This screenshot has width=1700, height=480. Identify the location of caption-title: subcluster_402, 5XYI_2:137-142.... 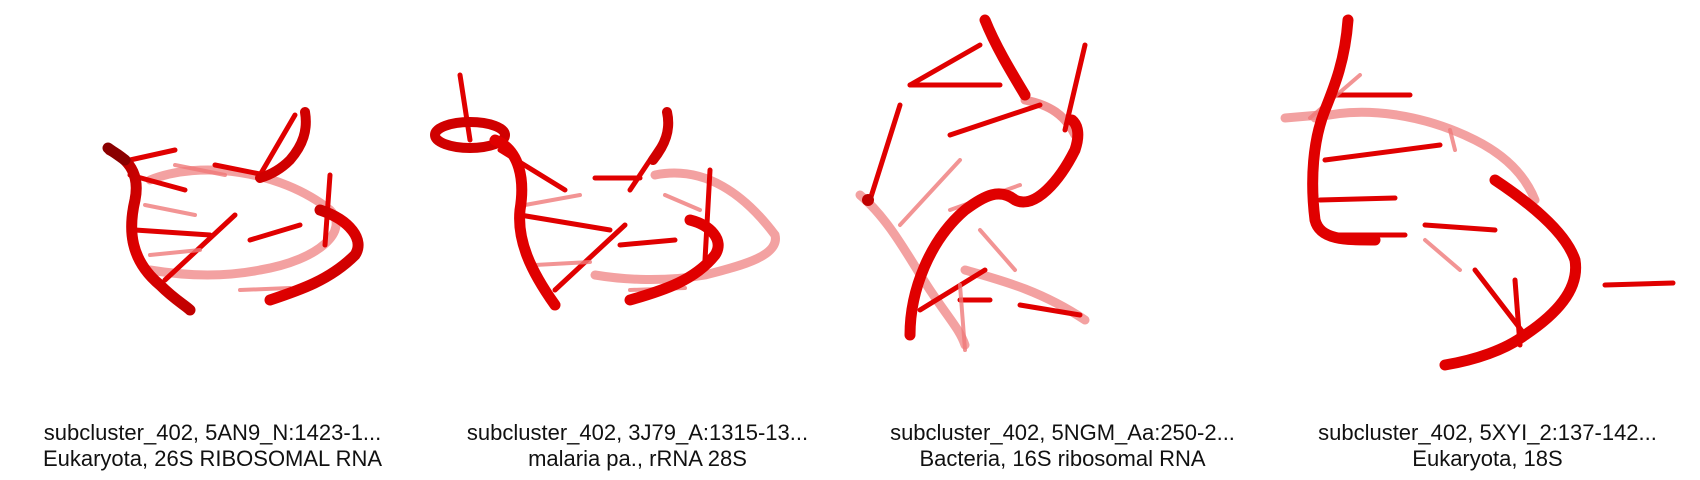
(1487, 432).